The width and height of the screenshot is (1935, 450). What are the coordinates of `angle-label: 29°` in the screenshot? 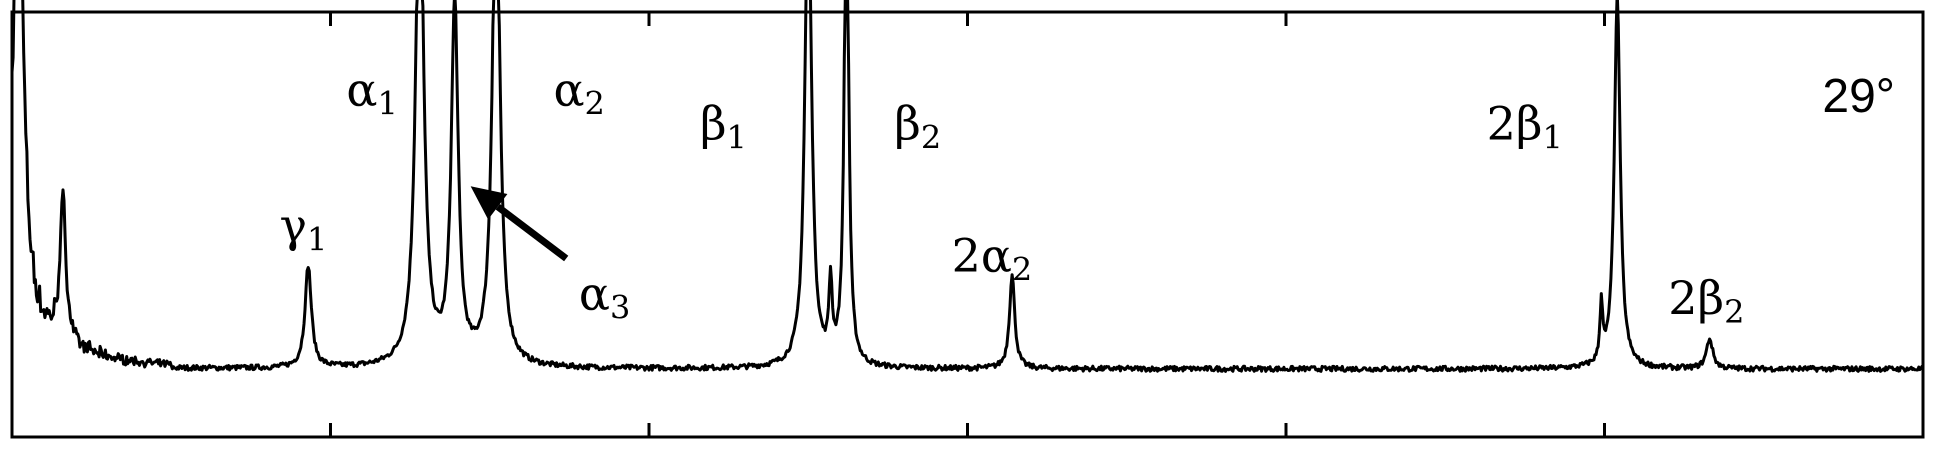 It's located at (1858, 96).